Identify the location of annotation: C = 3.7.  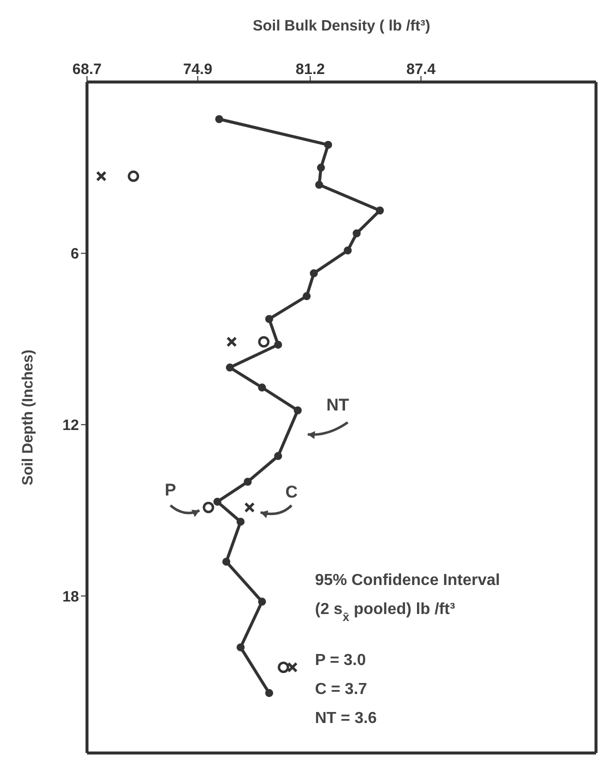
(341, 689).